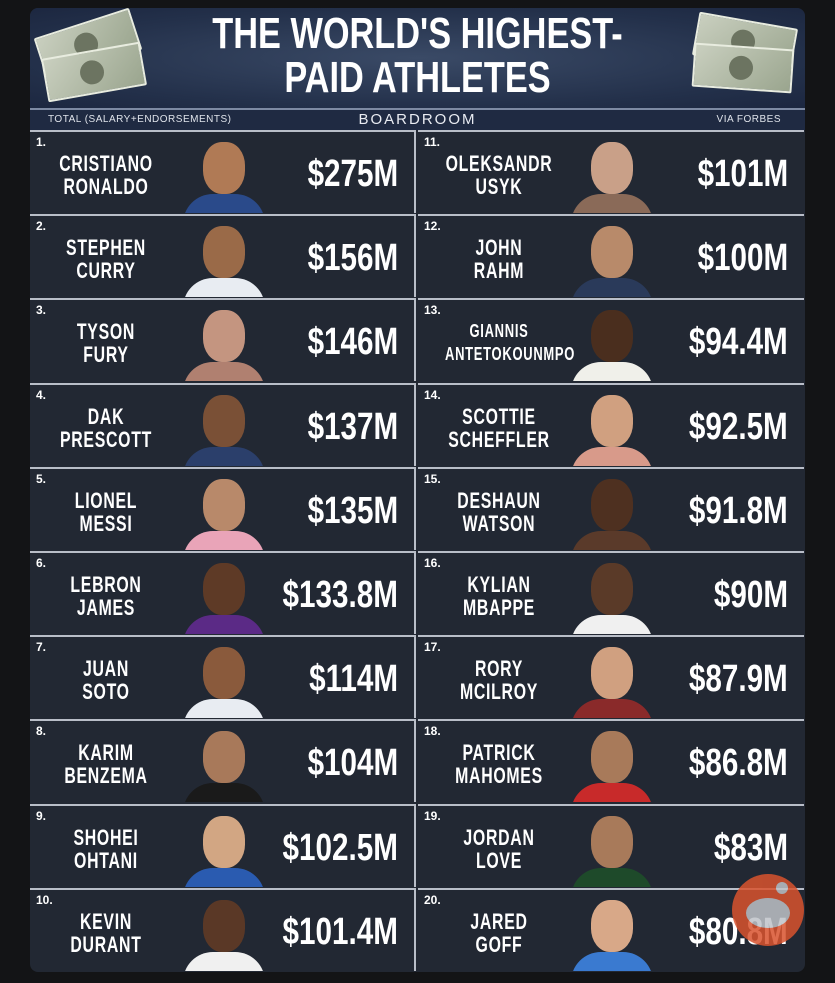 Image resolution: width=835 pixels, height=983 pixels. Describe the element at coordinates (499, 584) in the screenshot. I see `first-name: KYLIAN` at that location.